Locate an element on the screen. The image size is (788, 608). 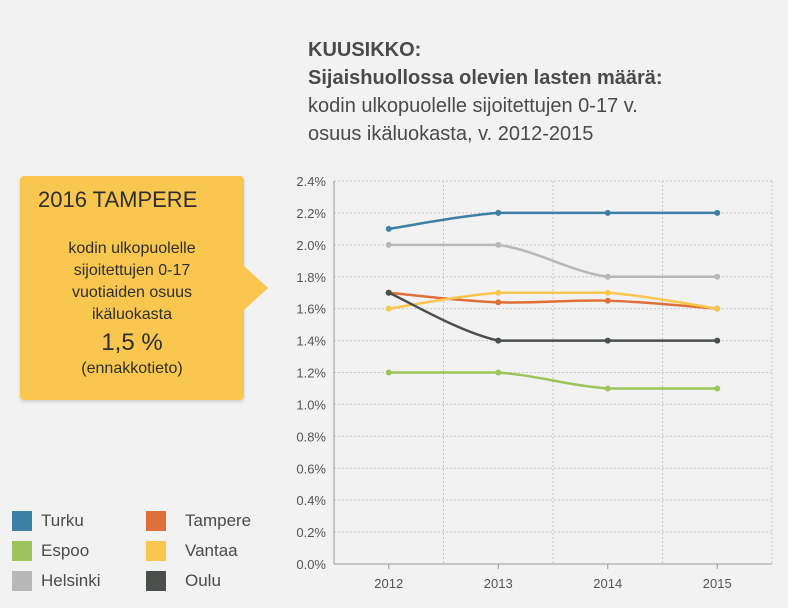
y-tick-label: 0.6% is located at coordinates (311, 468).